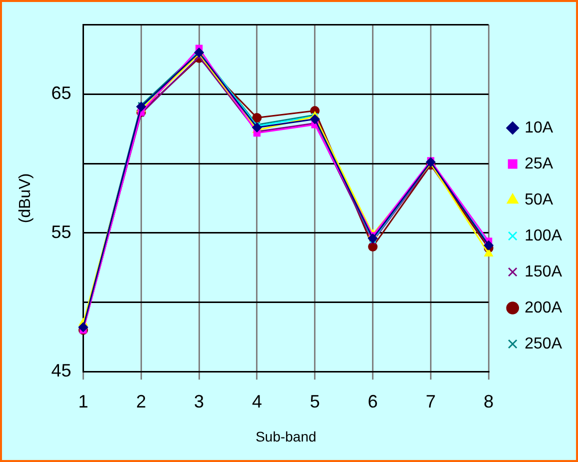 This screenshot has width=578, height=462. I want to click on x-tick-label: 2, so click(141, 401).